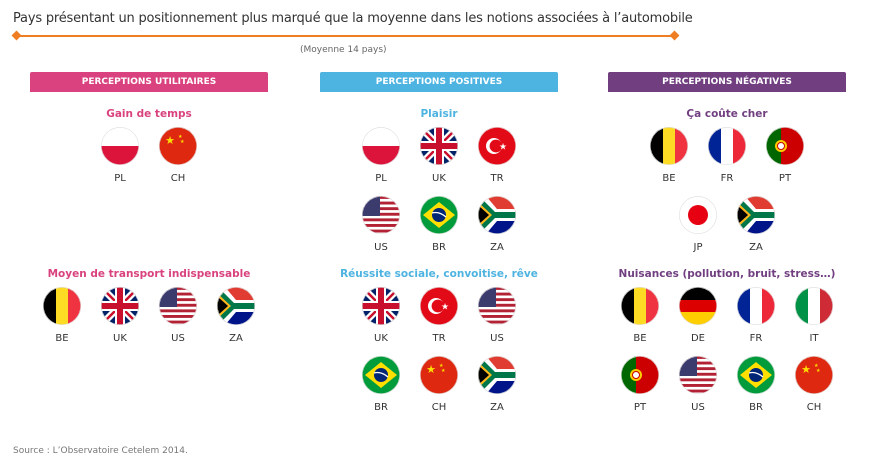 The height and width of the screenshot is (465, 880). Describe the element at coordinates (439, 306) in the screenshot. I see `flag-tr-icon: ★` at that location.